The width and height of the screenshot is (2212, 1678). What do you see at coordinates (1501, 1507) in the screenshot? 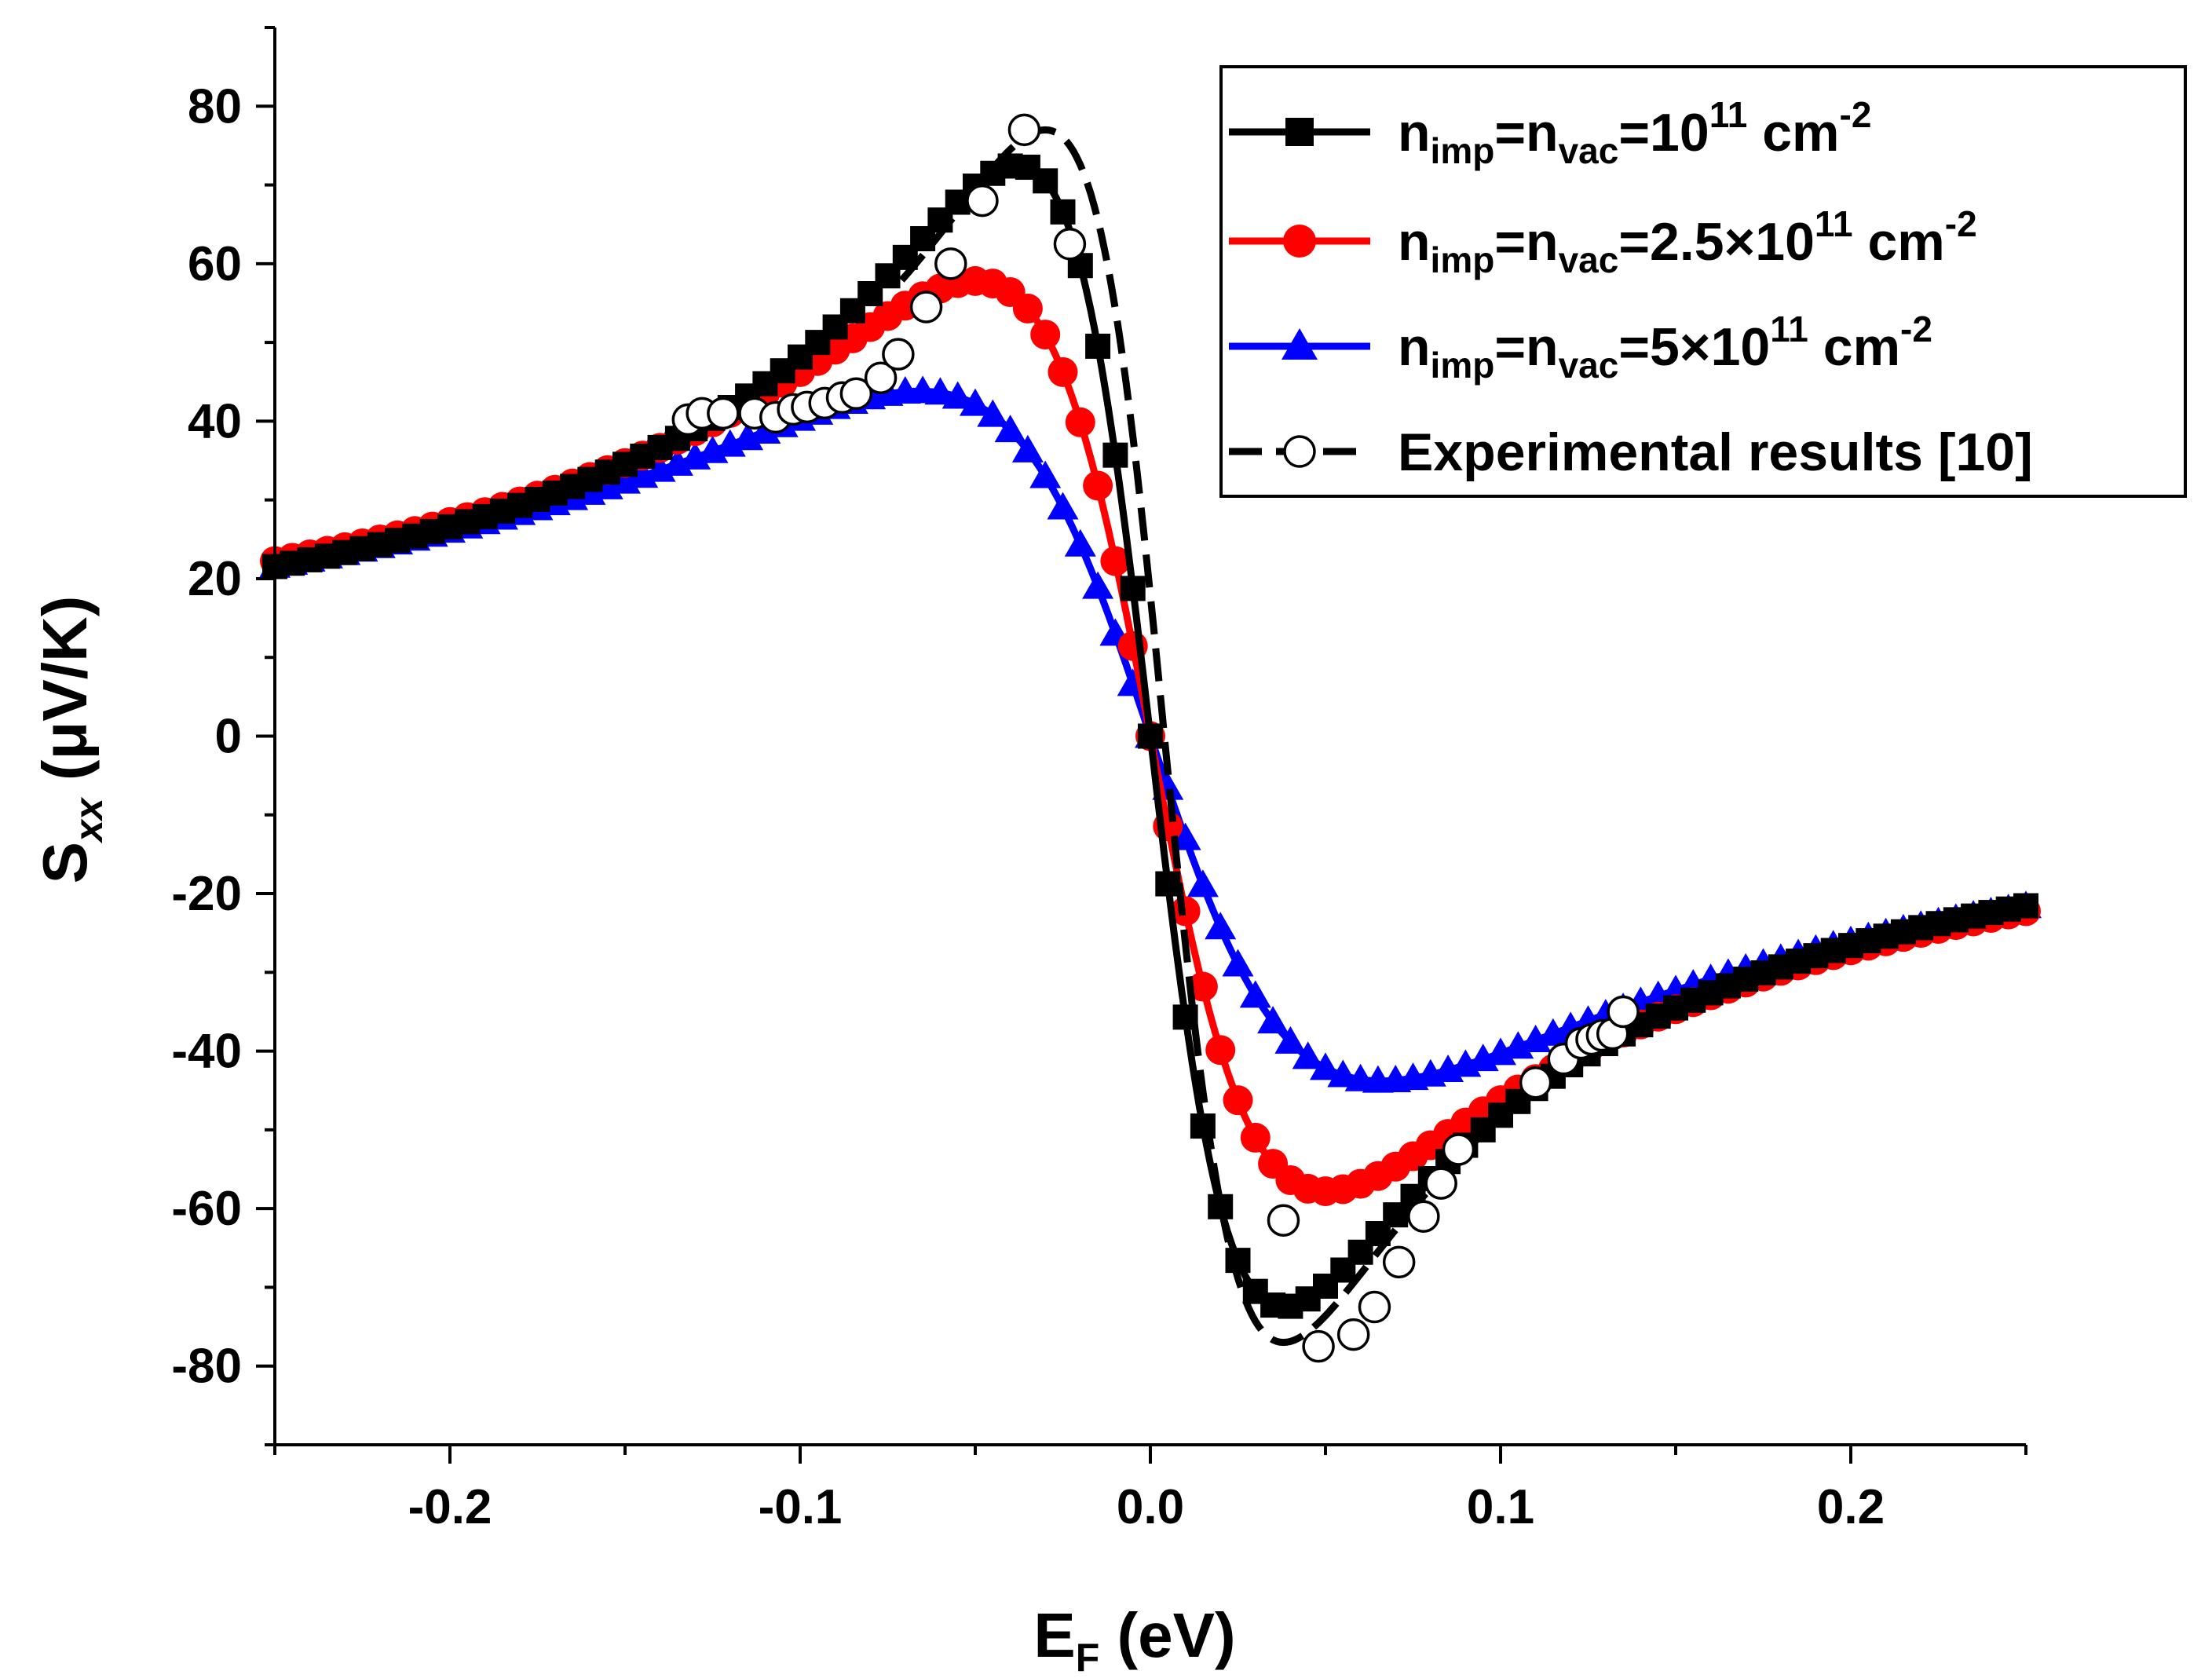
I see `x-tick-label: 0.1` at bounding box center [1501, 1507].